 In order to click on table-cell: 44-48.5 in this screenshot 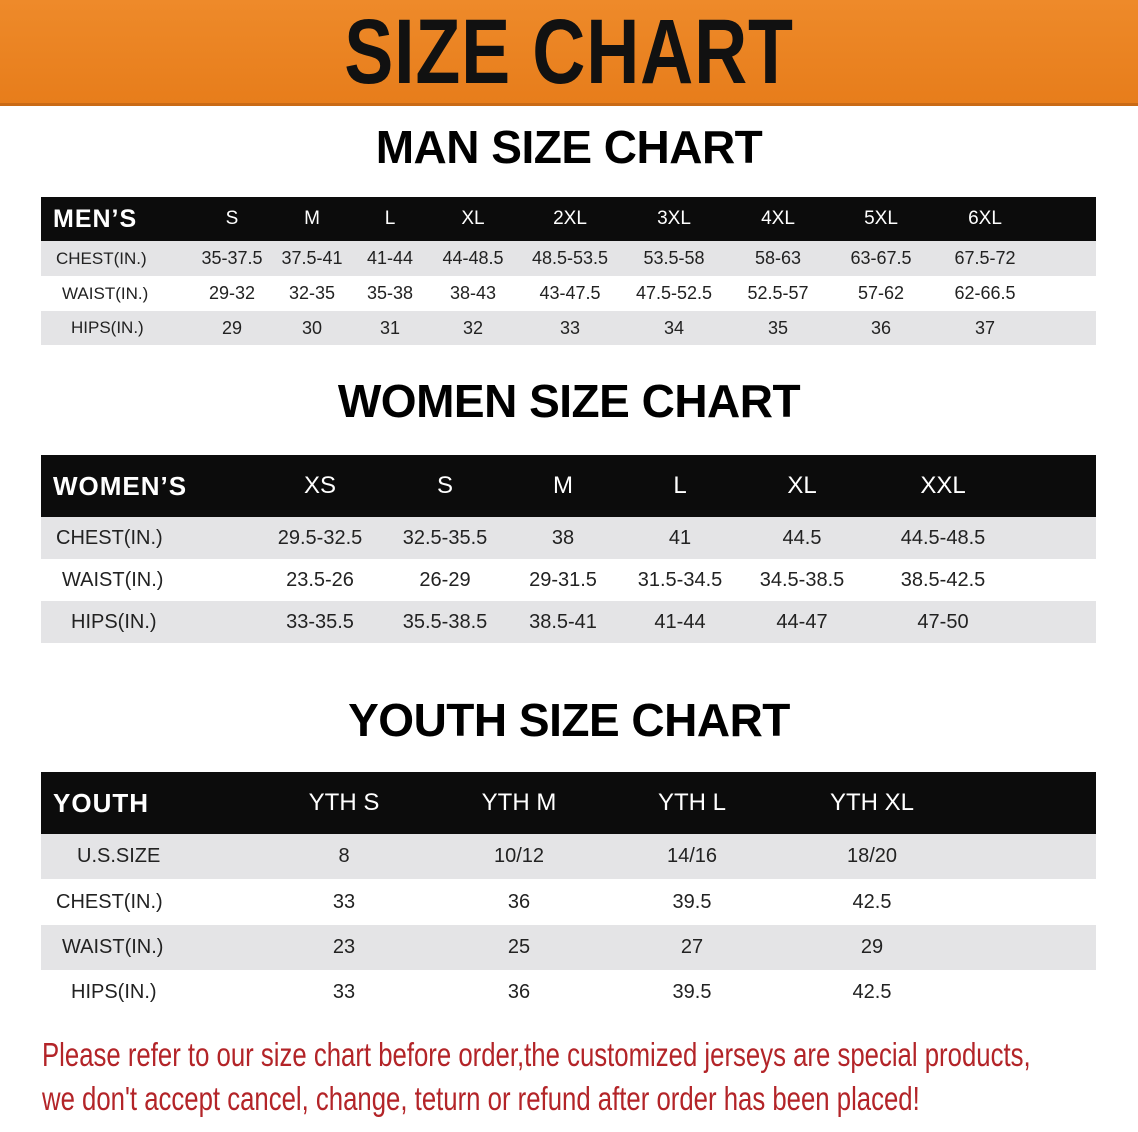, I will do `click(473, 258)`.